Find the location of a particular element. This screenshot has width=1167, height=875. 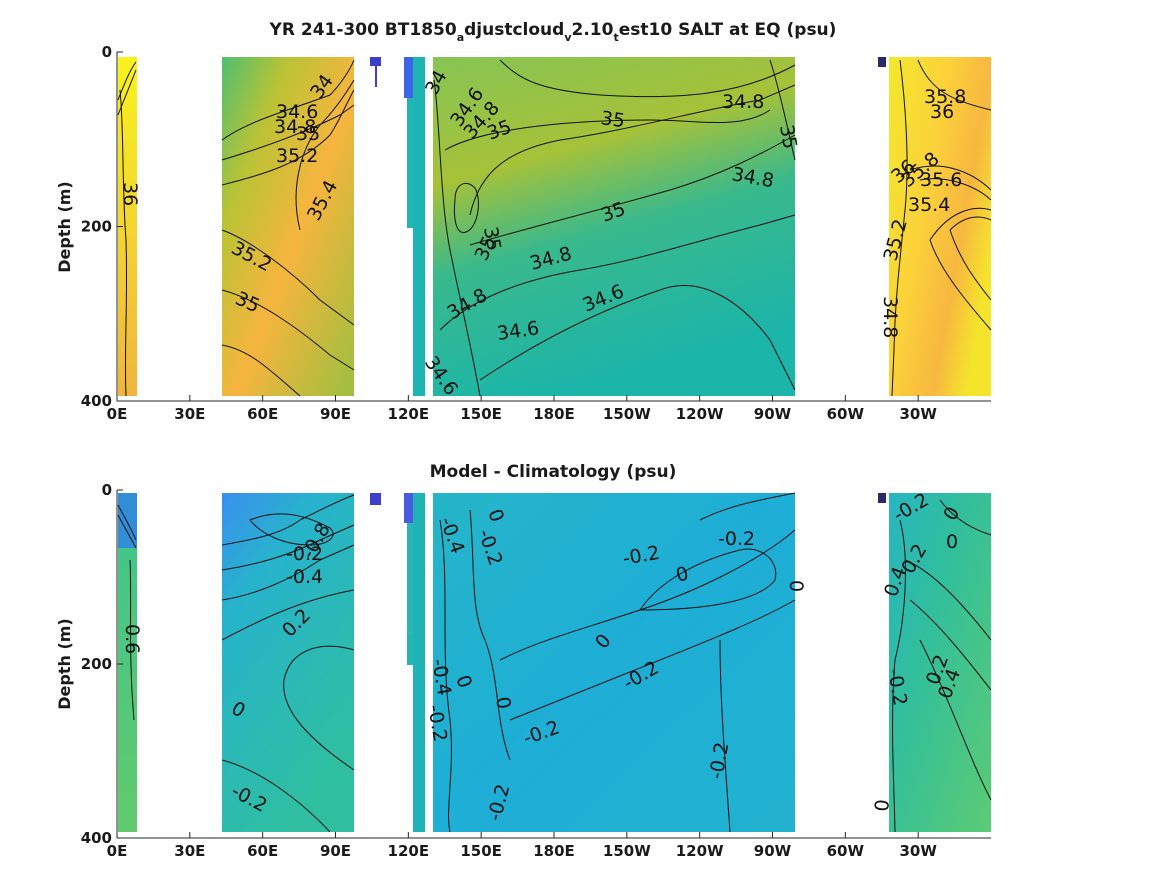

bottom-x-tick-label: 90W is located at coordinates (773, 851).